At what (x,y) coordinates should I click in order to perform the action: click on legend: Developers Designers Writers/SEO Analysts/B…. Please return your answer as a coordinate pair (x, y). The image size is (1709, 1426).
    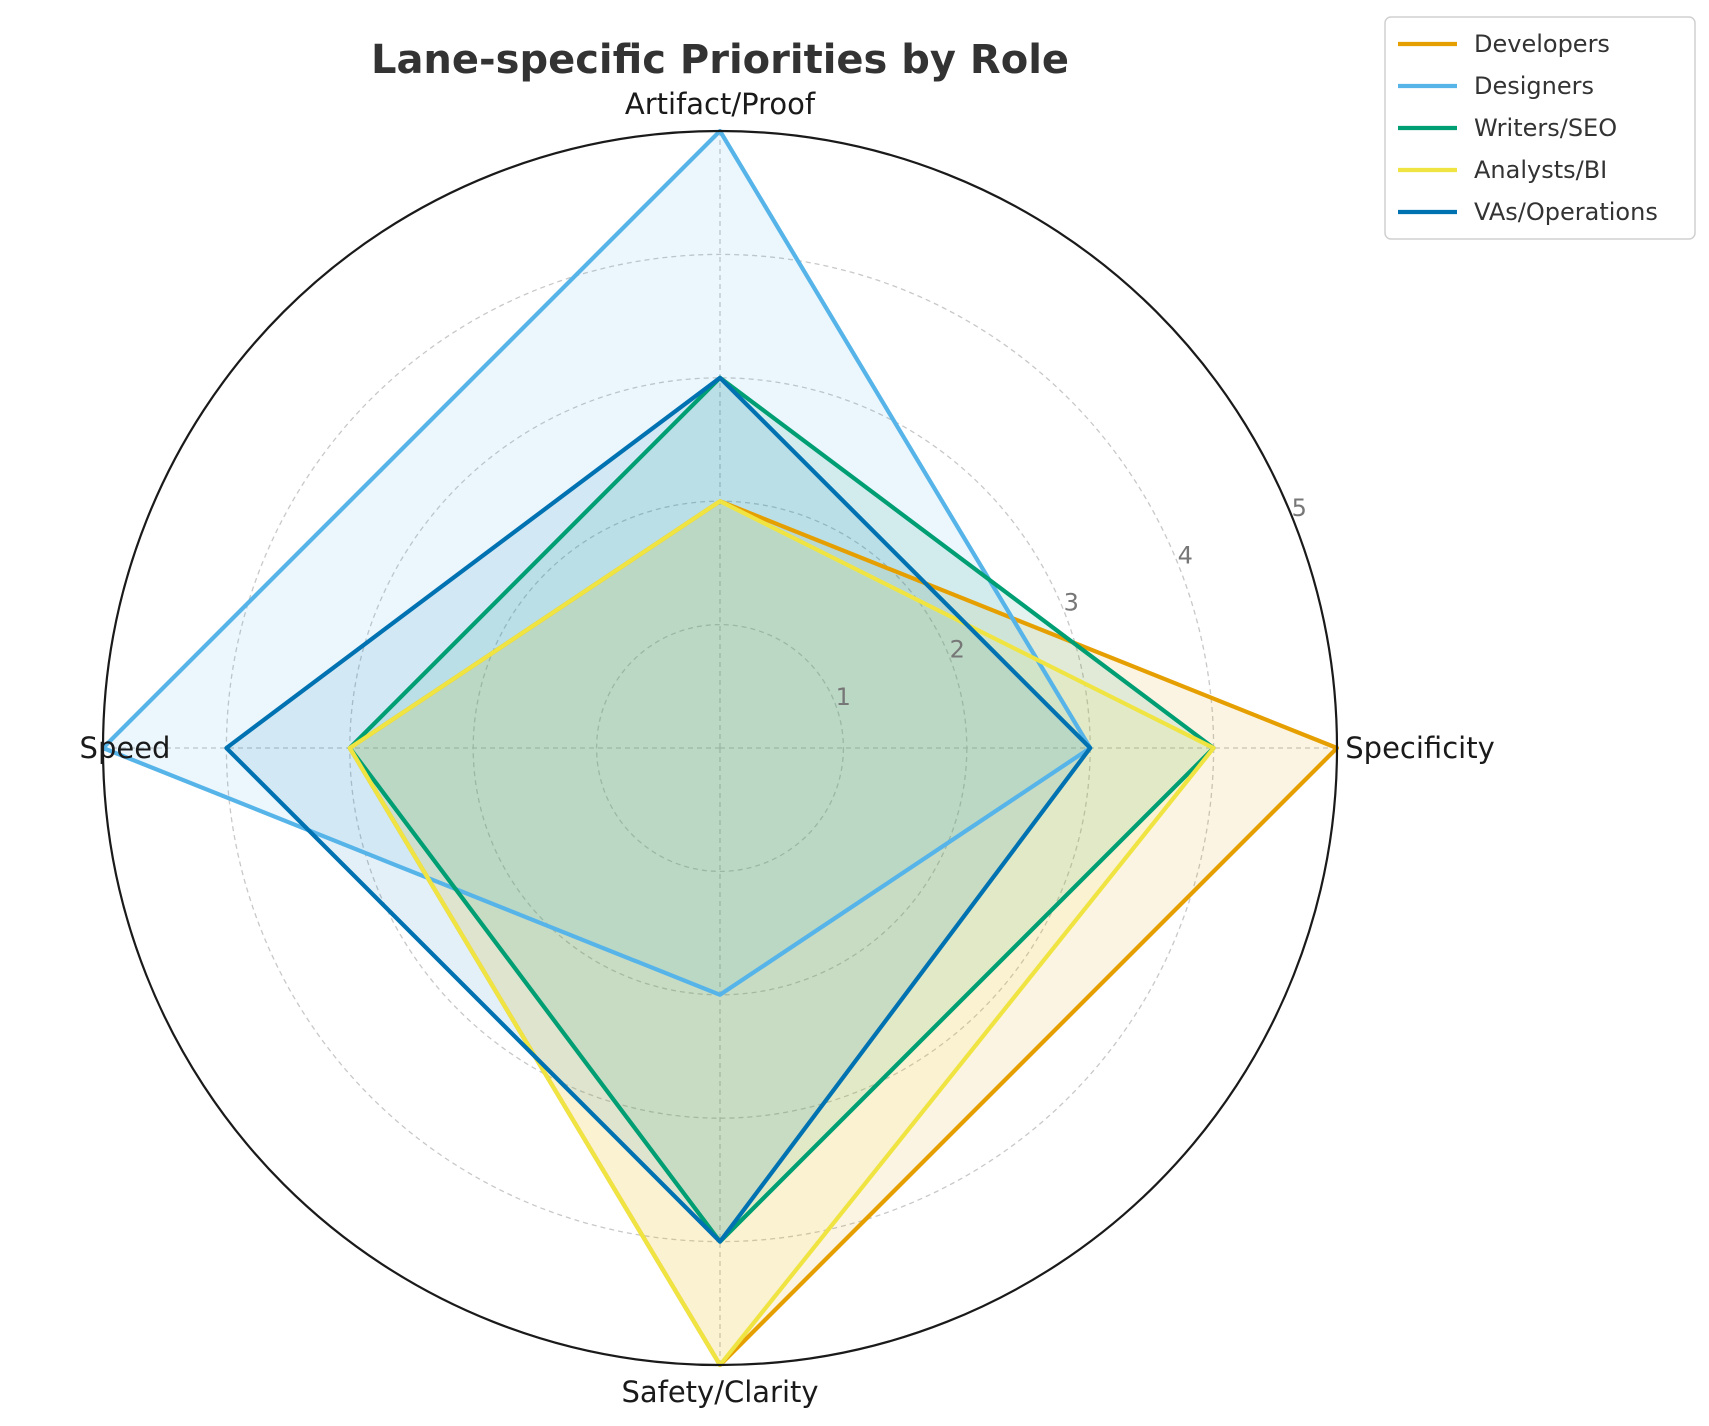
    Looking at the image, I should click on (1540, 128).